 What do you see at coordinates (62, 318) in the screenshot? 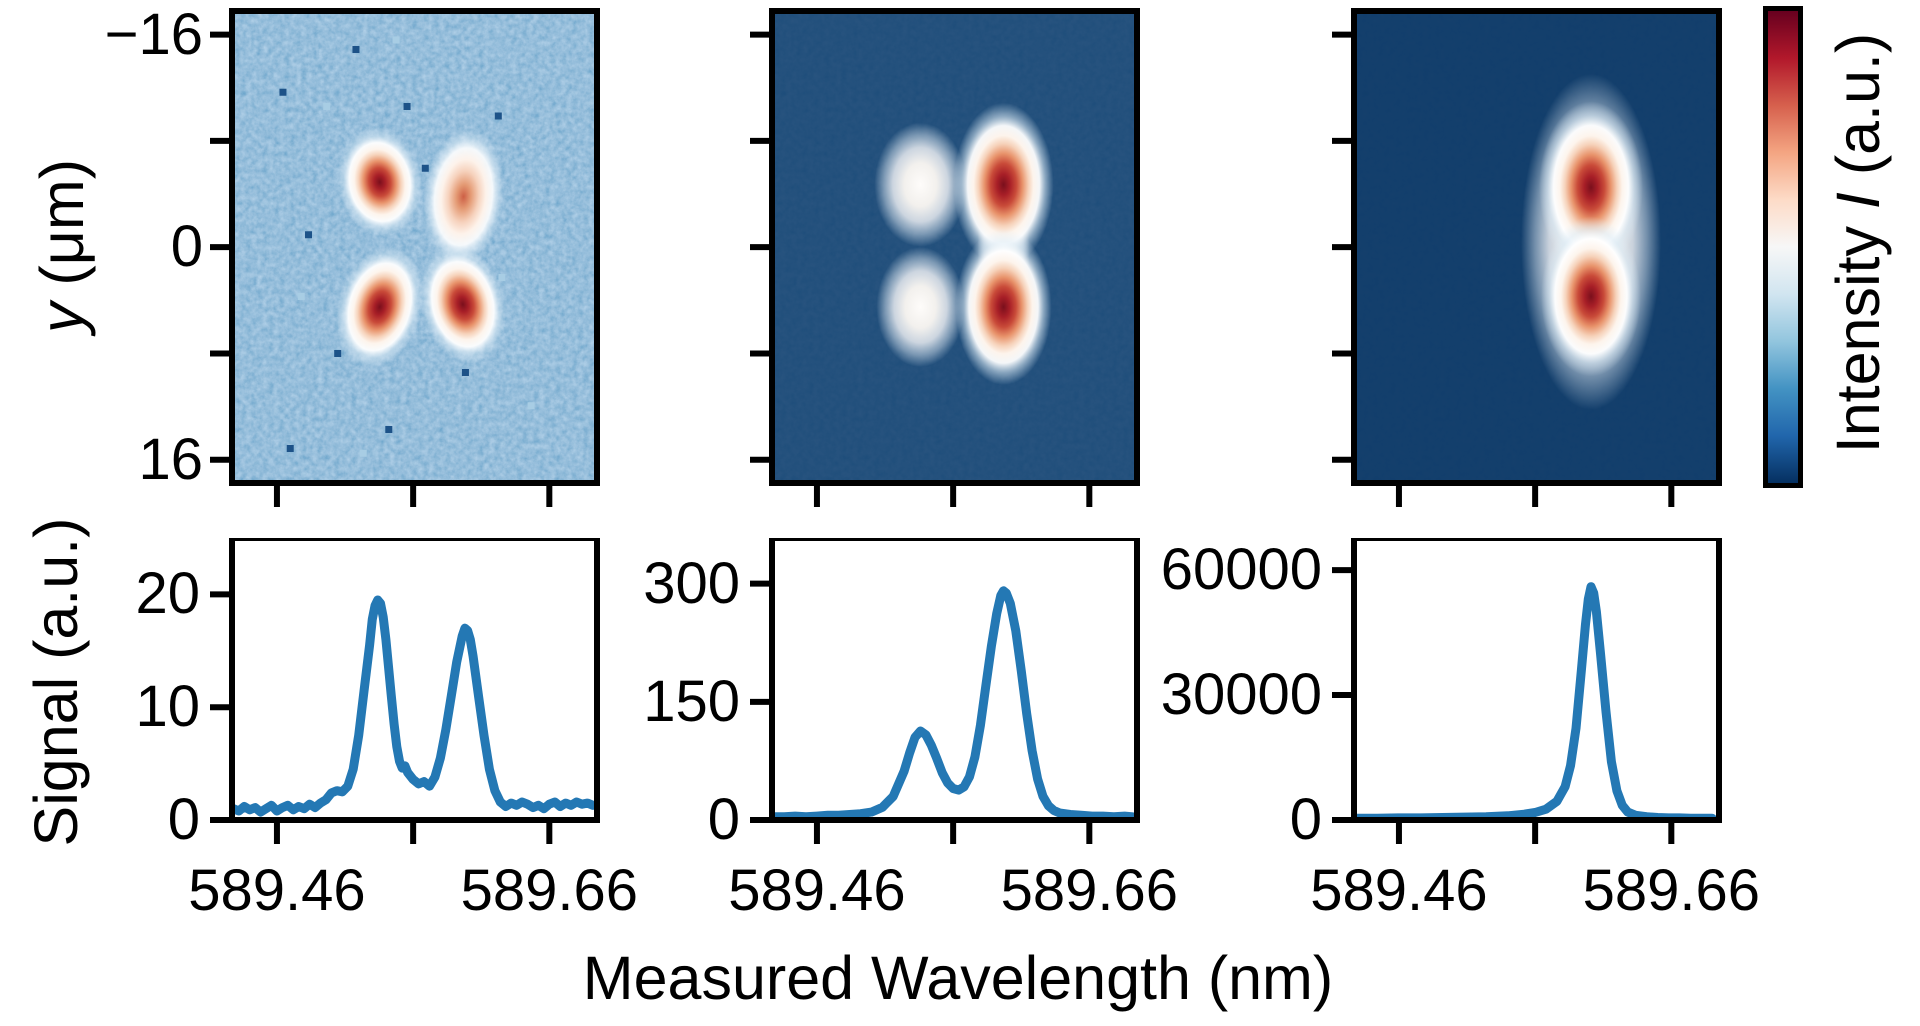
I see `maps-y-axis-label-italic: y` at bounding box center [62, 318].